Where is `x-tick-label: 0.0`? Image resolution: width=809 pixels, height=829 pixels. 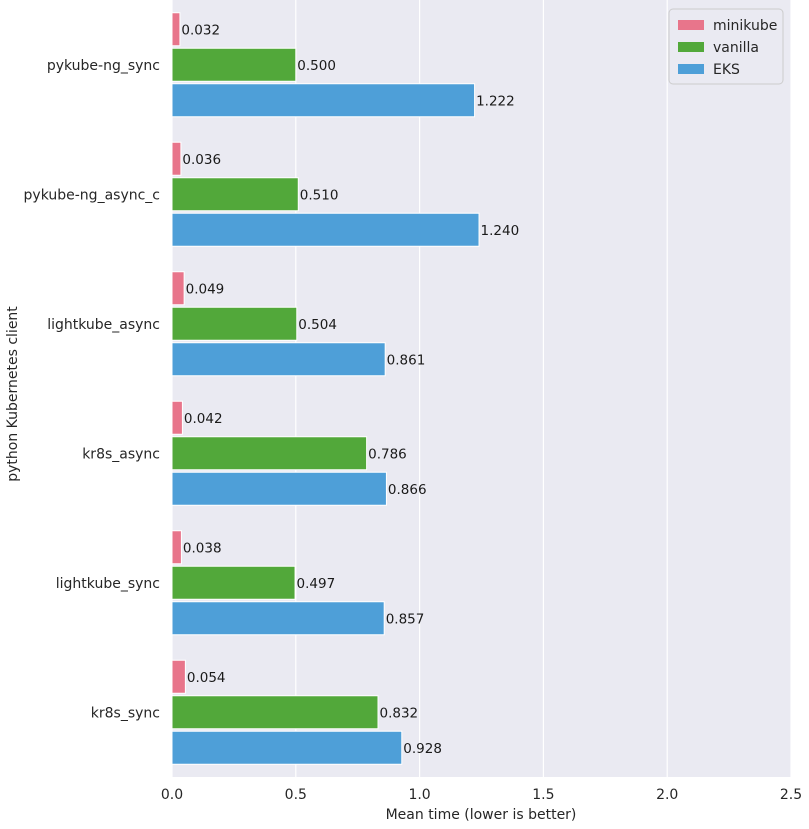
x-tick-label: 0.0 is located at coordinates (172, 795).